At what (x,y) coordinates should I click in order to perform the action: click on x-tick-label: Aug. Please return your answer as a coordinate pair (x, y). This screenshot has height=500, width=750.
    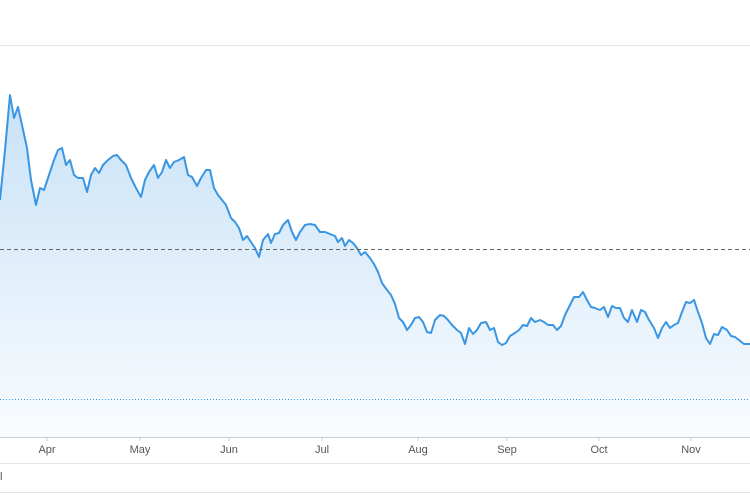
    Looking at the image, I should click on (418, 450).